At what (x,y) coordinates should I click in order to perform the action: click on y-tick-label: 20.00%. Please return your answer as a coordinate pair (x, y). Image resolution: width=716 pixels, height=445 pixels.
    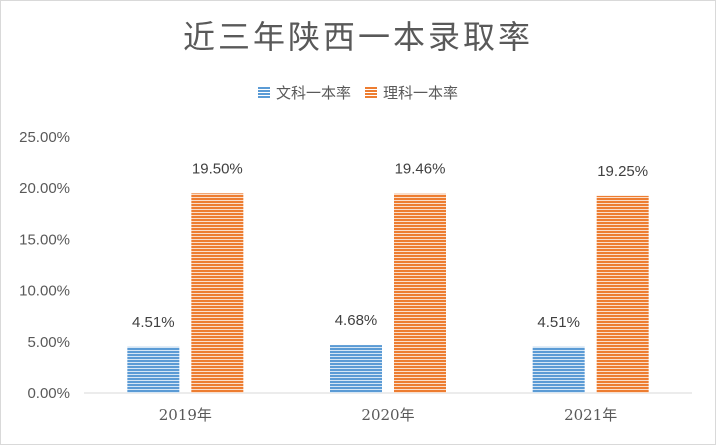
    Looking at the image, I should click on (44, 188).